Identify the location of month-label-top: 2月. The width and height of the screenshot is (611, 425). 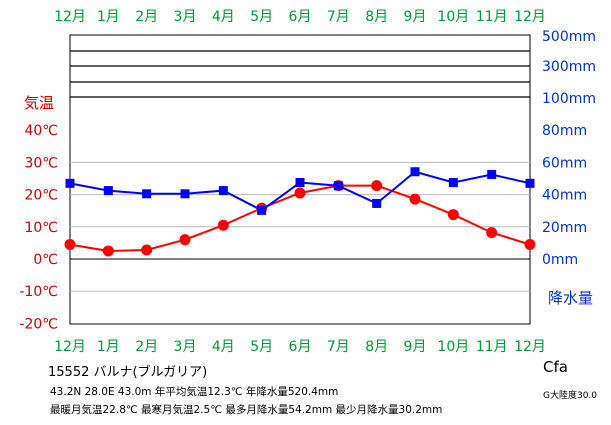
(146, 17).